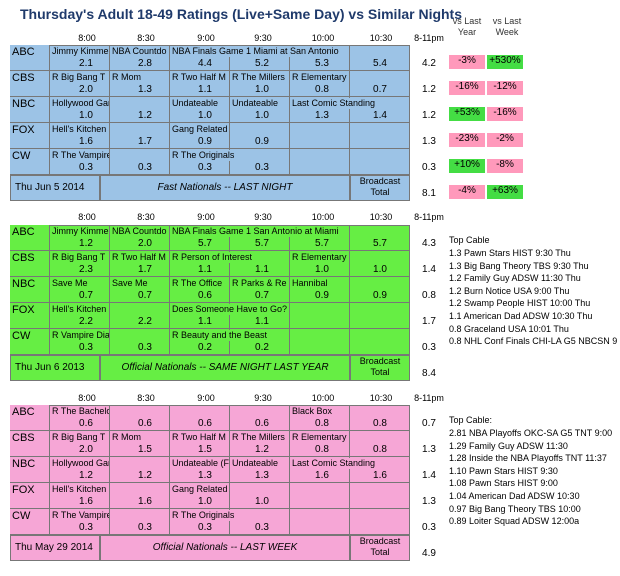 This screenshot has height=576, width=620. Describe the element at coordinates (212, 257) in the screenshot. I see `show-title: R Person of Interest` at that location.